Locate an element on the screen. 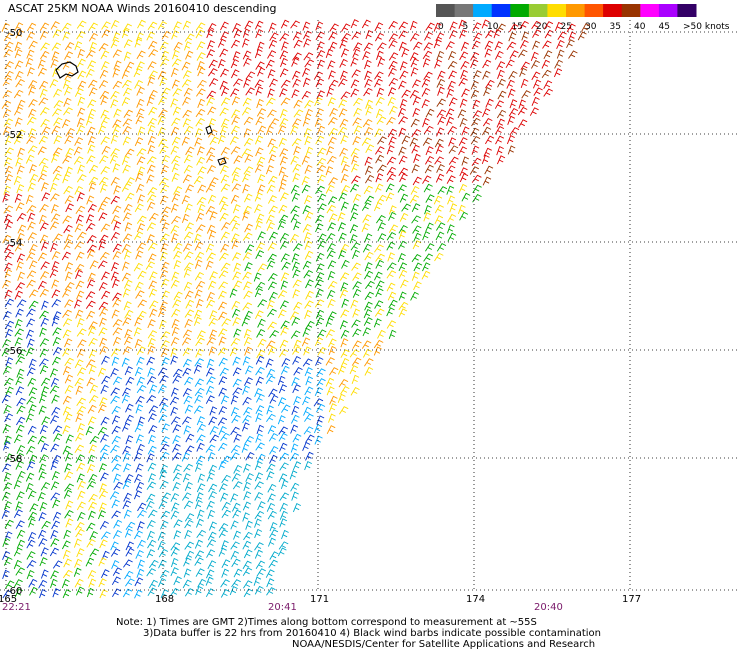 Image resolution: width=740 pixels, height=650 pixels. colorbar-tick-label: 45 is located at coordinates (664, 27).